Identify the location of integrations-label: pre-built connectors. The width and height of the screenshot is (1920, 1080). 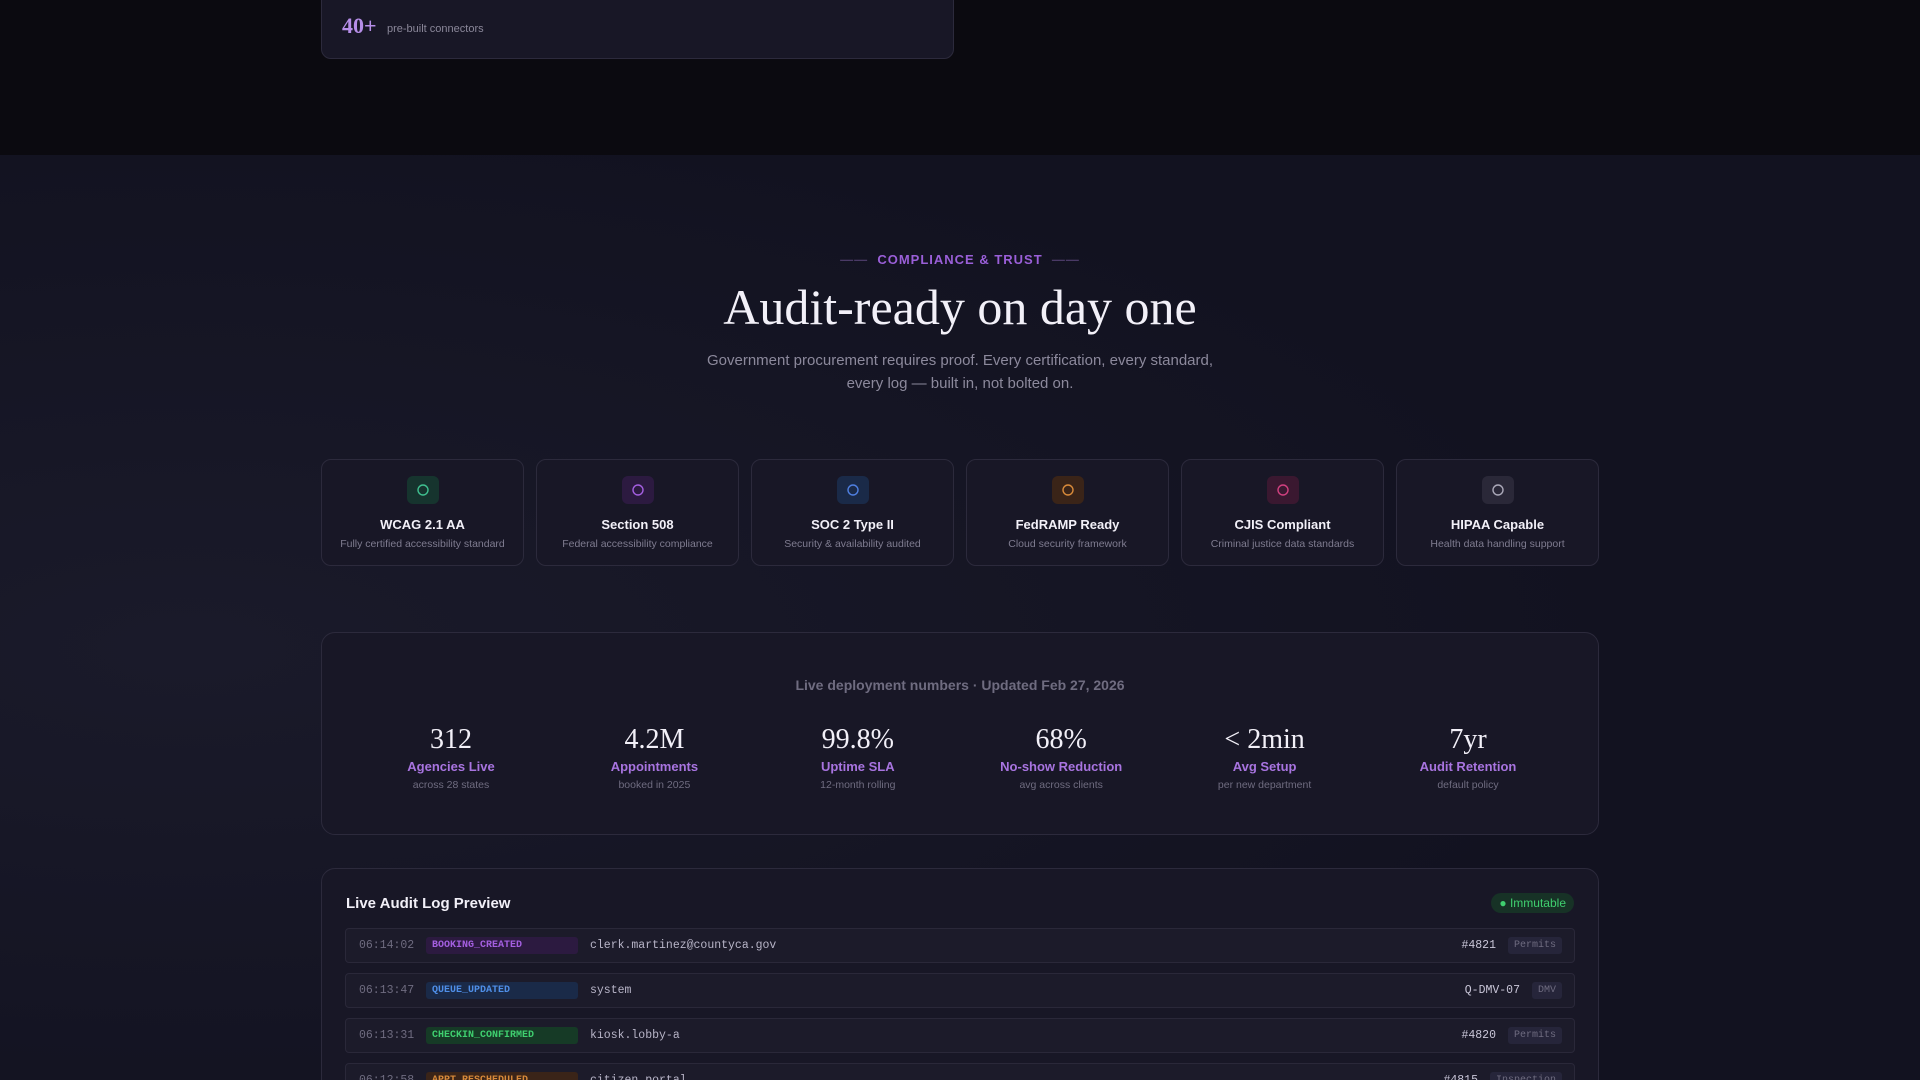
(435, 29).